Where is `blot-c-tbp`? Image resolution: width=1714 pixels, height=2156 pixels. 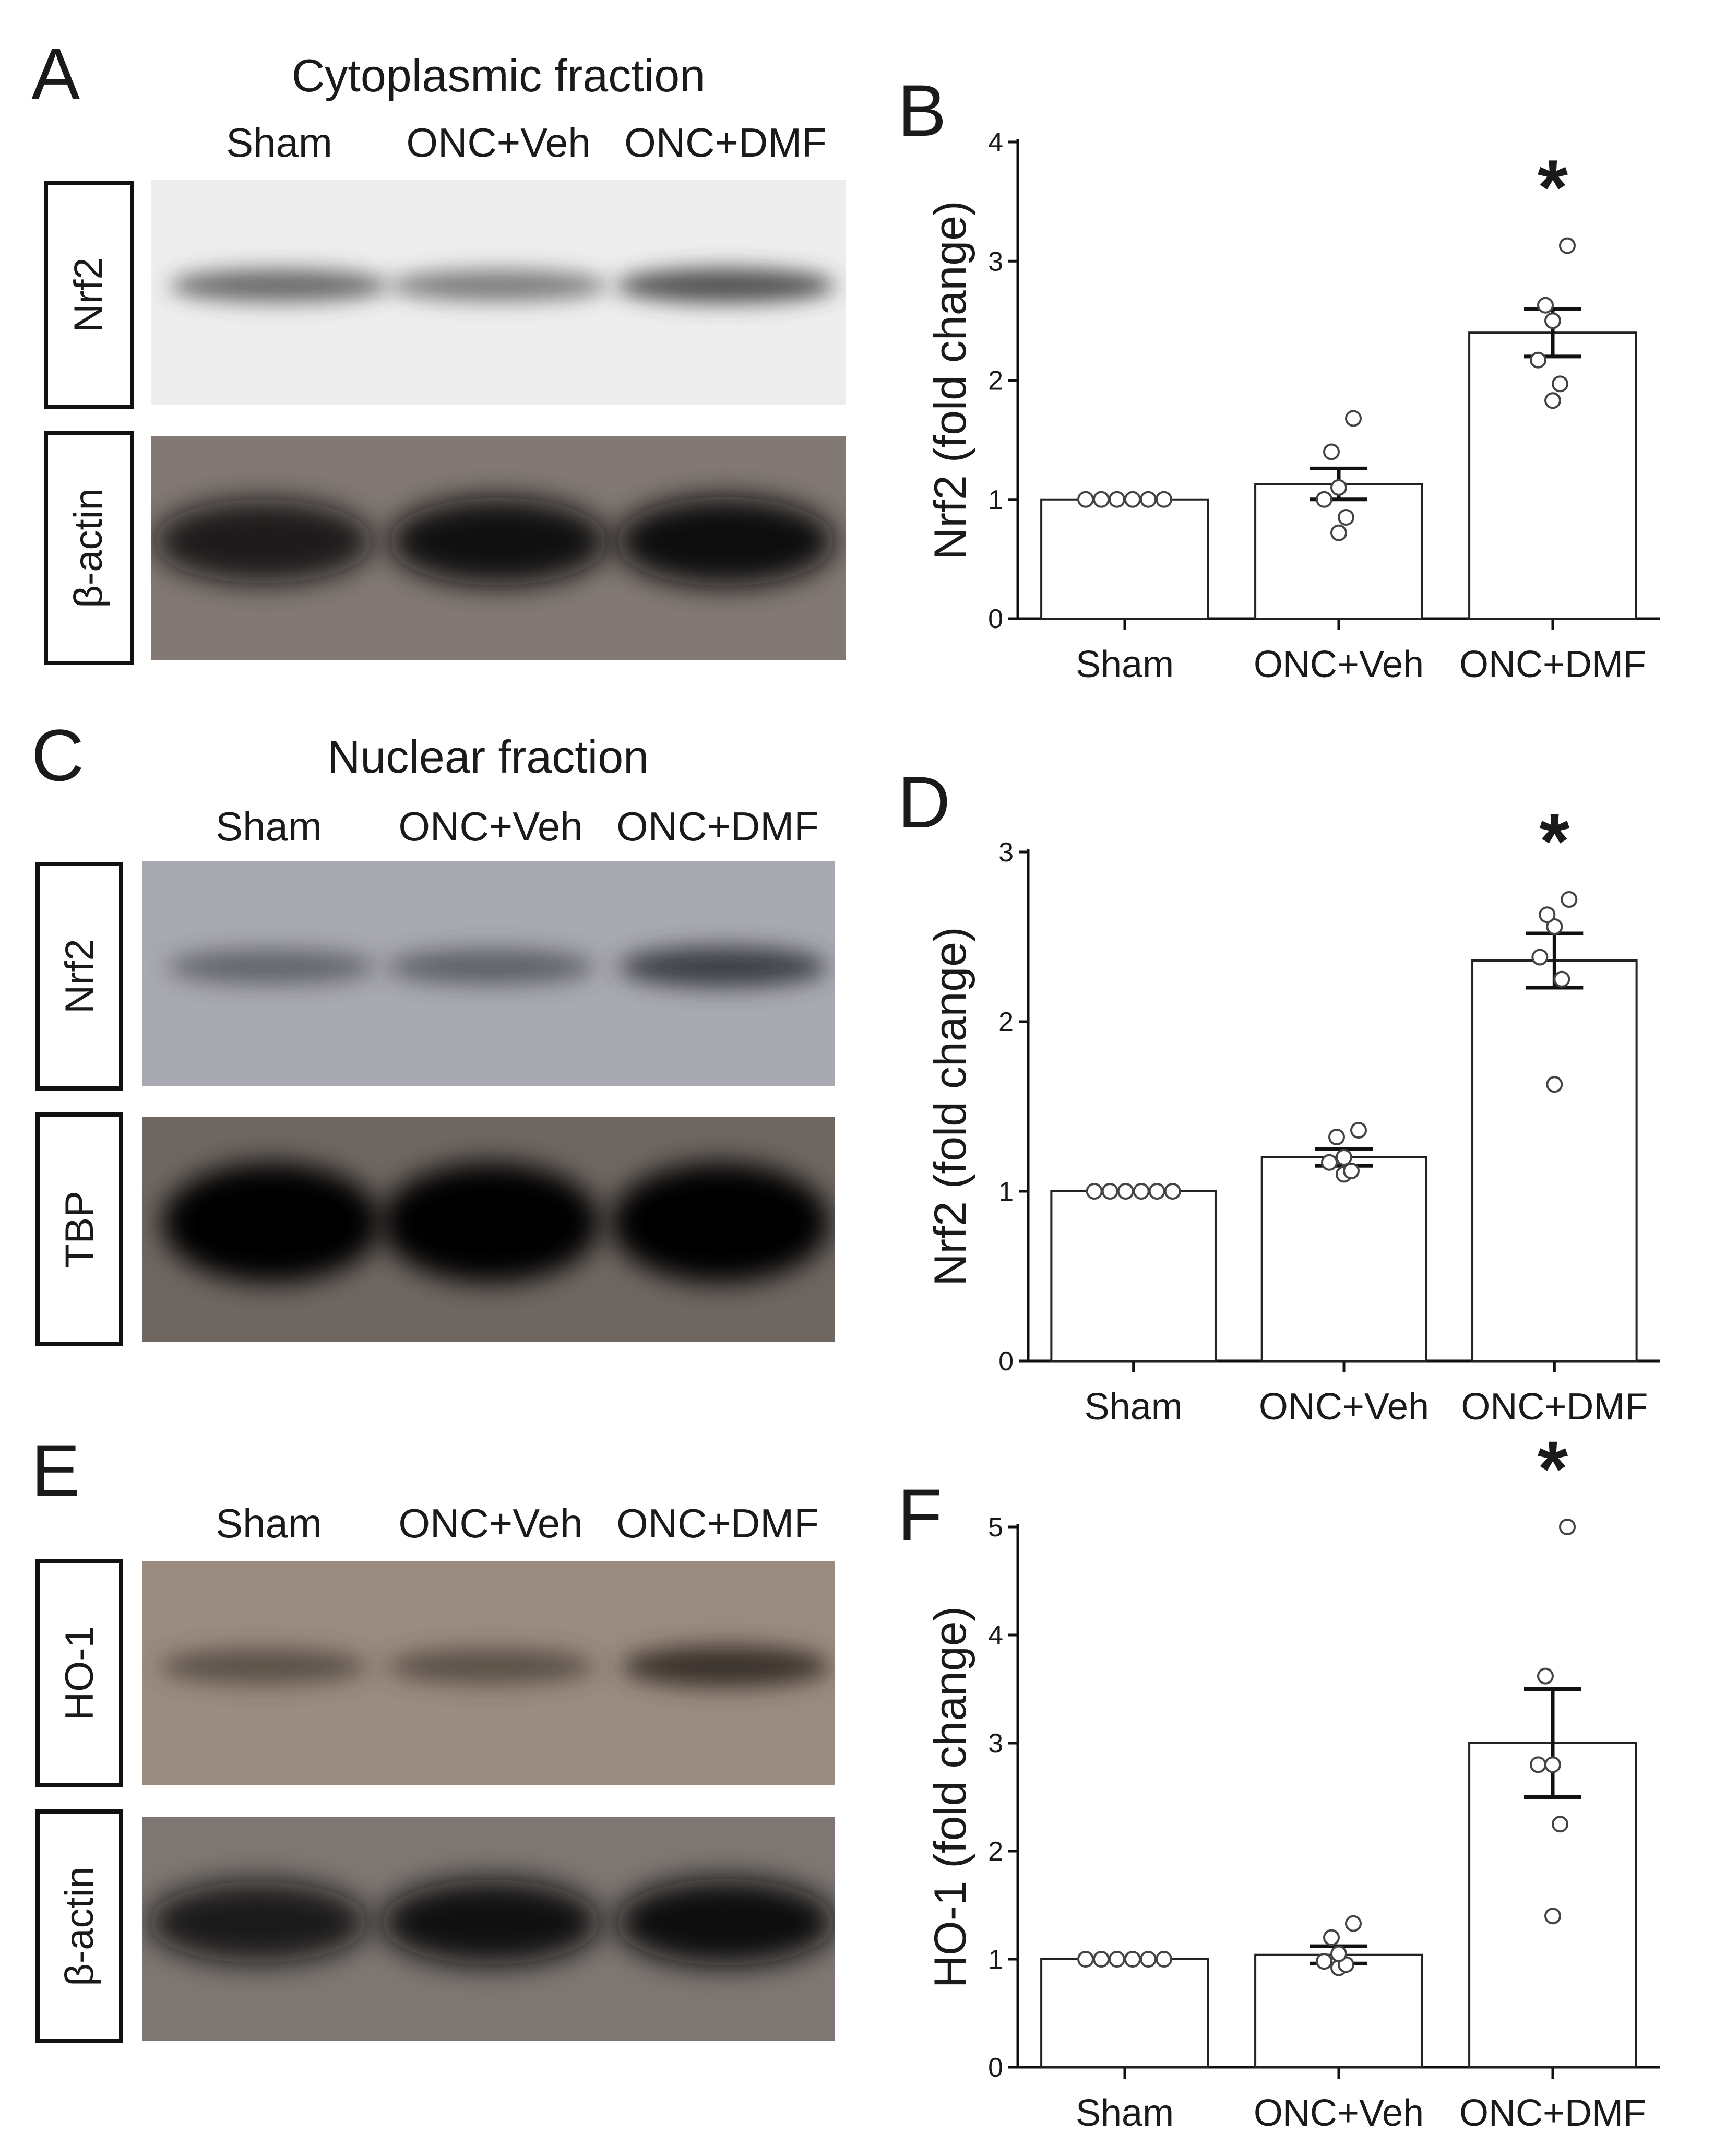
blot-c-tbp is located at coordinates (488, 1229).